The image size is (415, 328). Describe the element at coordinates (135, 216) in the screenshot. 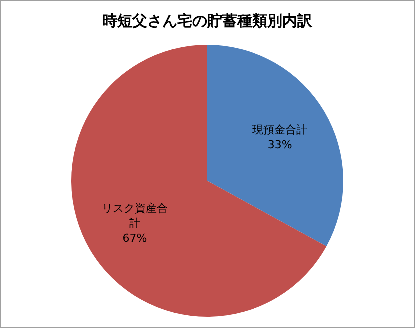

I see `slice-label: リスク資産合計` at that location.